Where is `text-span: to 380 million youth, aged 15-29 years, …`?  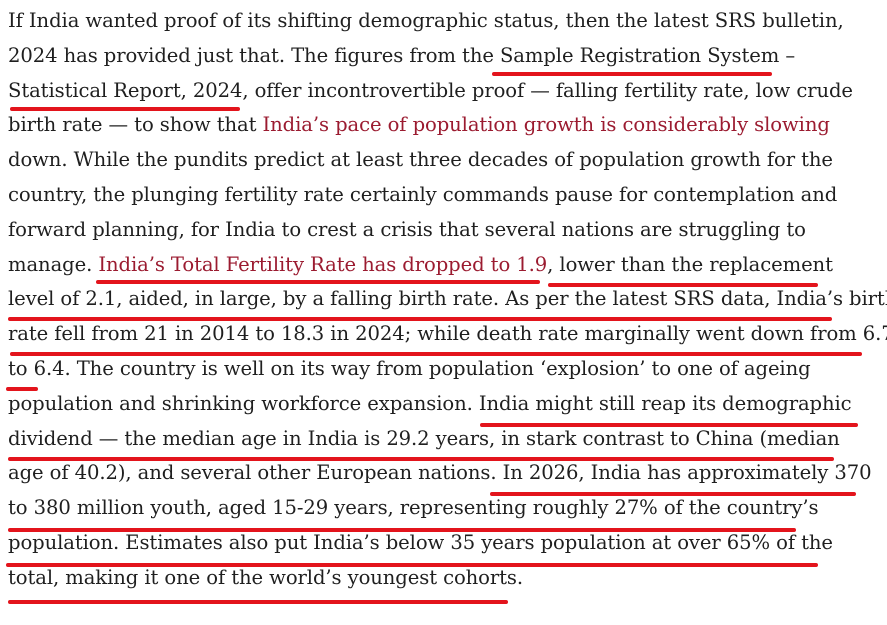 text-span: to 380 million youth, aged 15-29 years, … is located at coordinates (413, 508).